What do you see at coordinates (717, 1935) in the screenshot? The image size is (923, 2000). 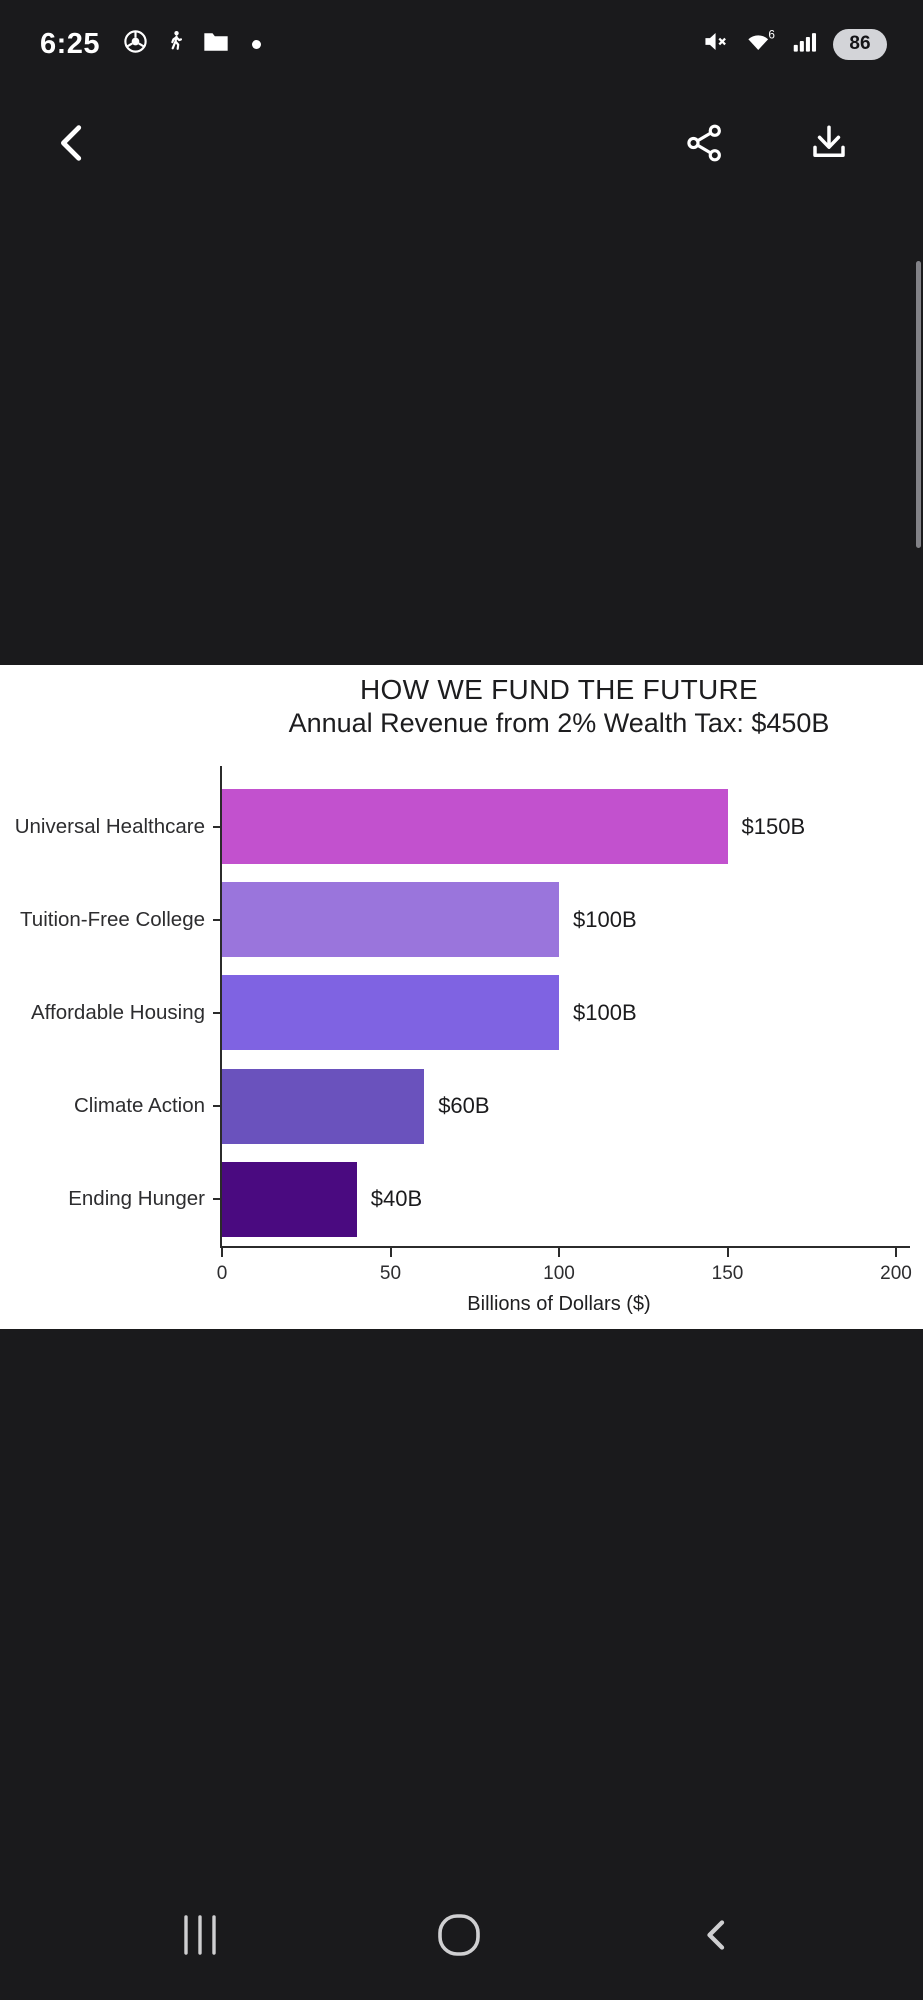 I see `back-nav-button` at bounding box center [717, 1935].